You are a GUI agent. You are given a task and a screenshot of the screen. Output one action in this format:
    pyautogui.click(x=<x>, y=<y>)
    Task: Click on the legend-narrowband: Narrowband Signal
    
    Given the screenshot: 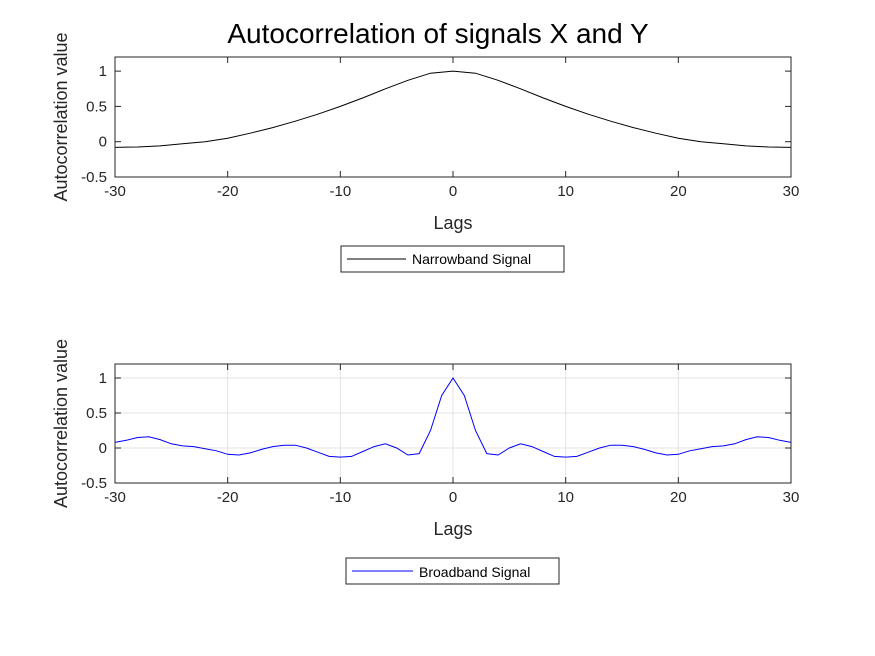 What is the action you would take?
    pyautogui.click(x=452, y=259)
    